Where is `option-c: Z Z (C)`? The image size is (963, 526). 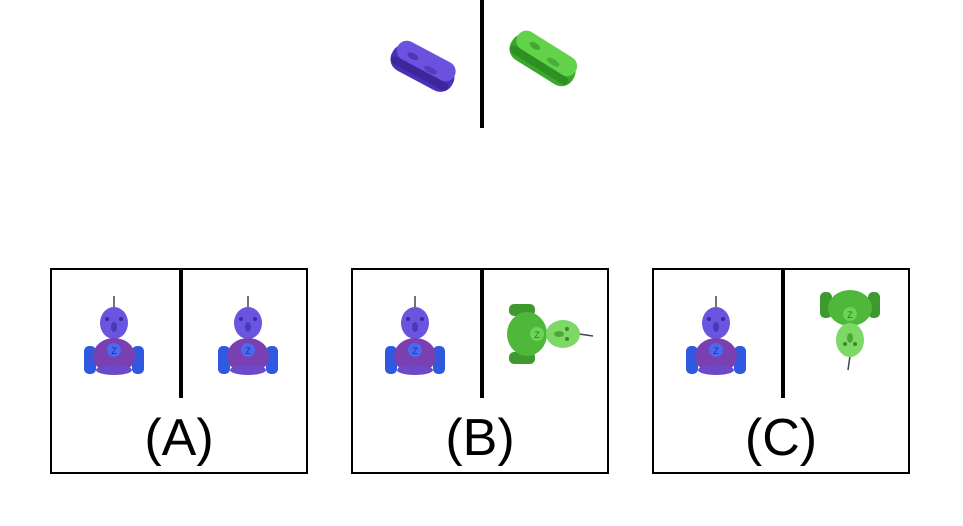
option-c: Z Z (C) is located at coordinates (781, 371).